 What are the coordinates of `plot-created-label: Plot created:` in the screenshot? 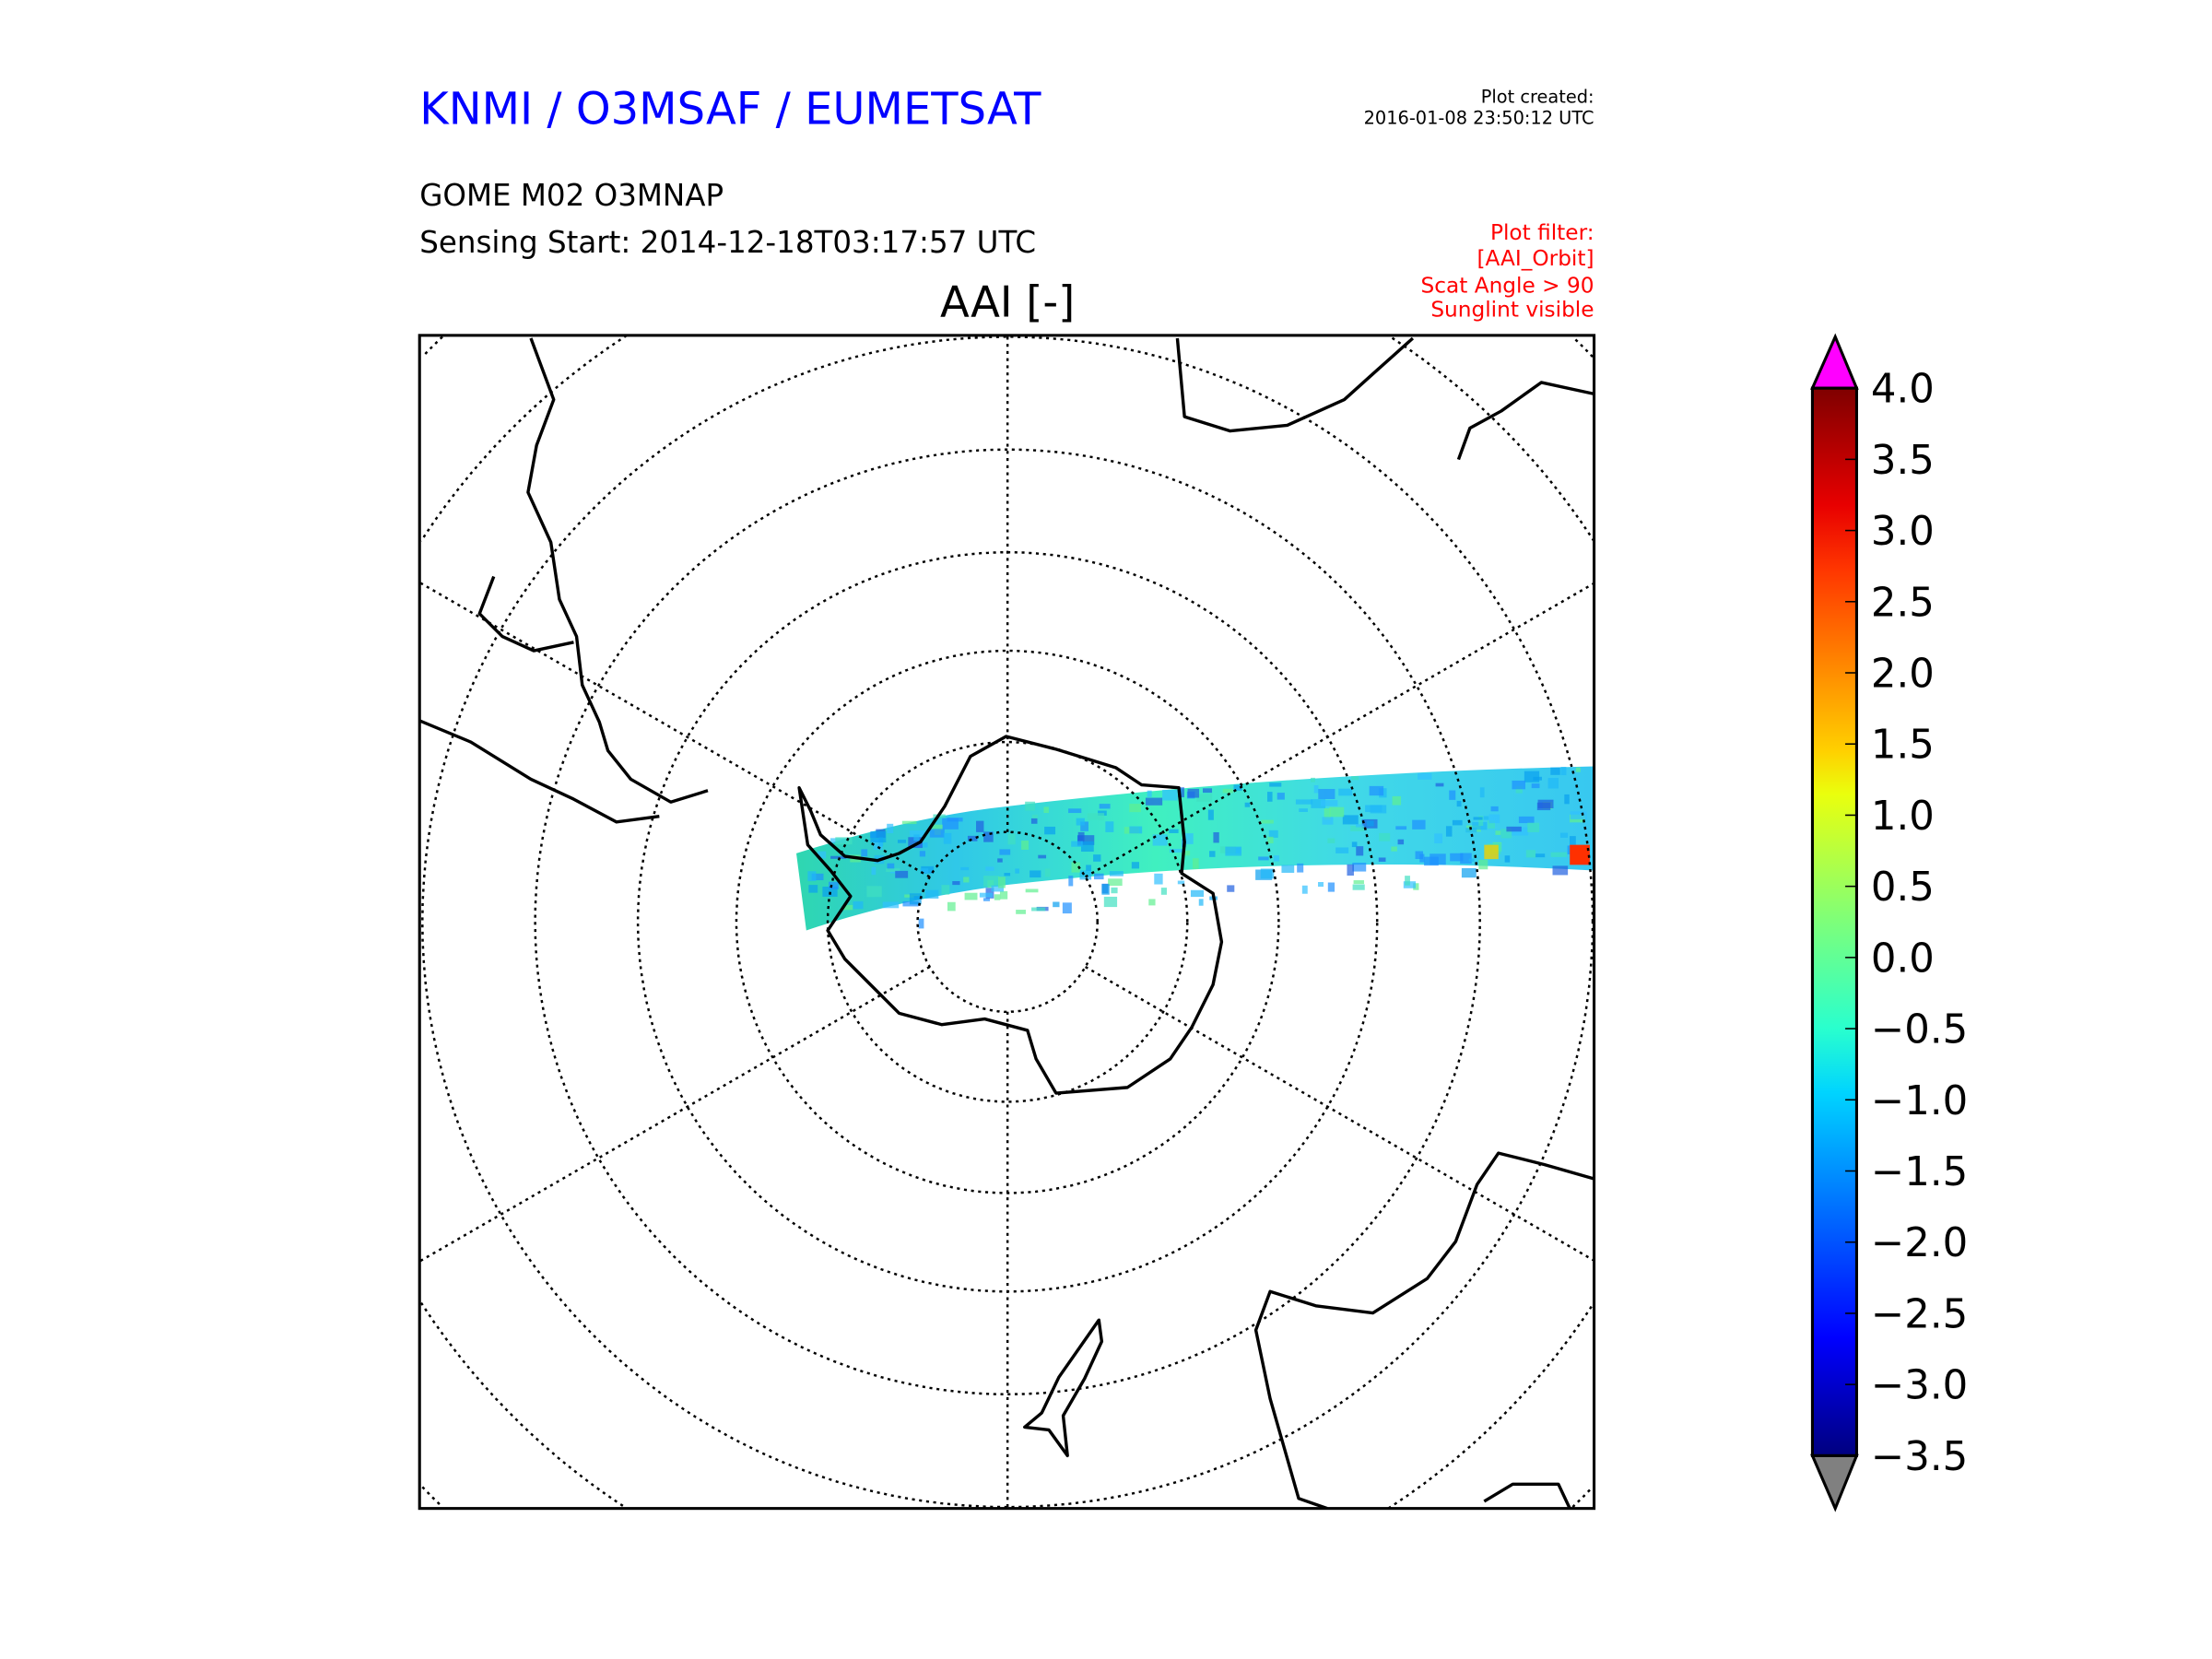 It's located at (1537, 96).